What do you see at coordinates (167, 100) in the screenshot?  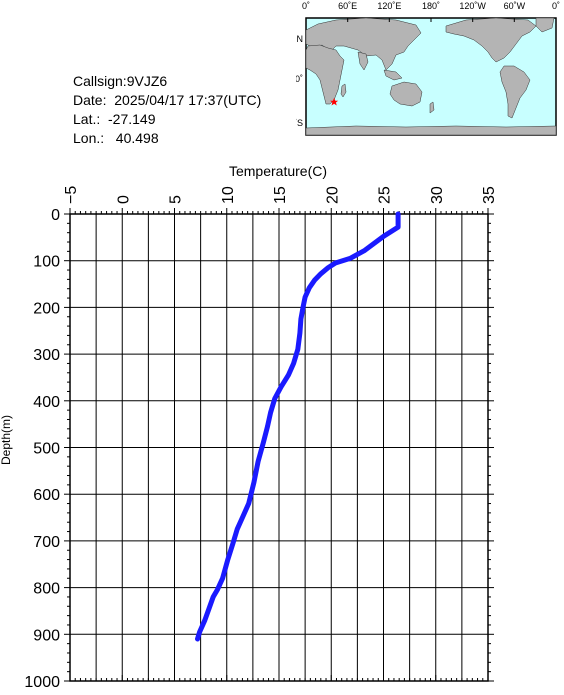 I see `date-text: Date: 2025/04/17 17:37(UTC)` at bounding box center [167, 100].